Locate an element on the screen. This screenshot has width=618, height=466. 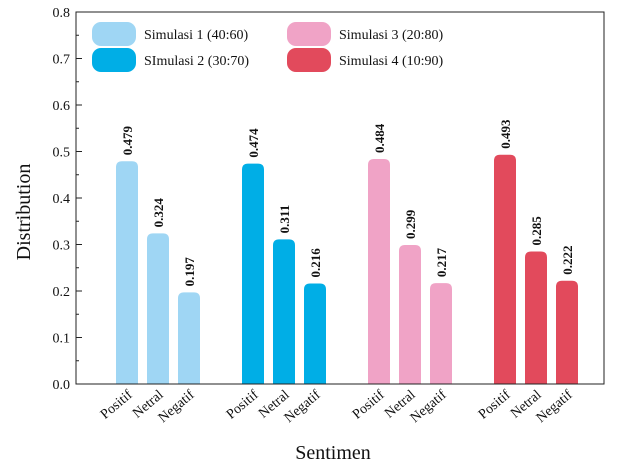
y-tick-label: 0.3 is located at coordinates (62, 246).